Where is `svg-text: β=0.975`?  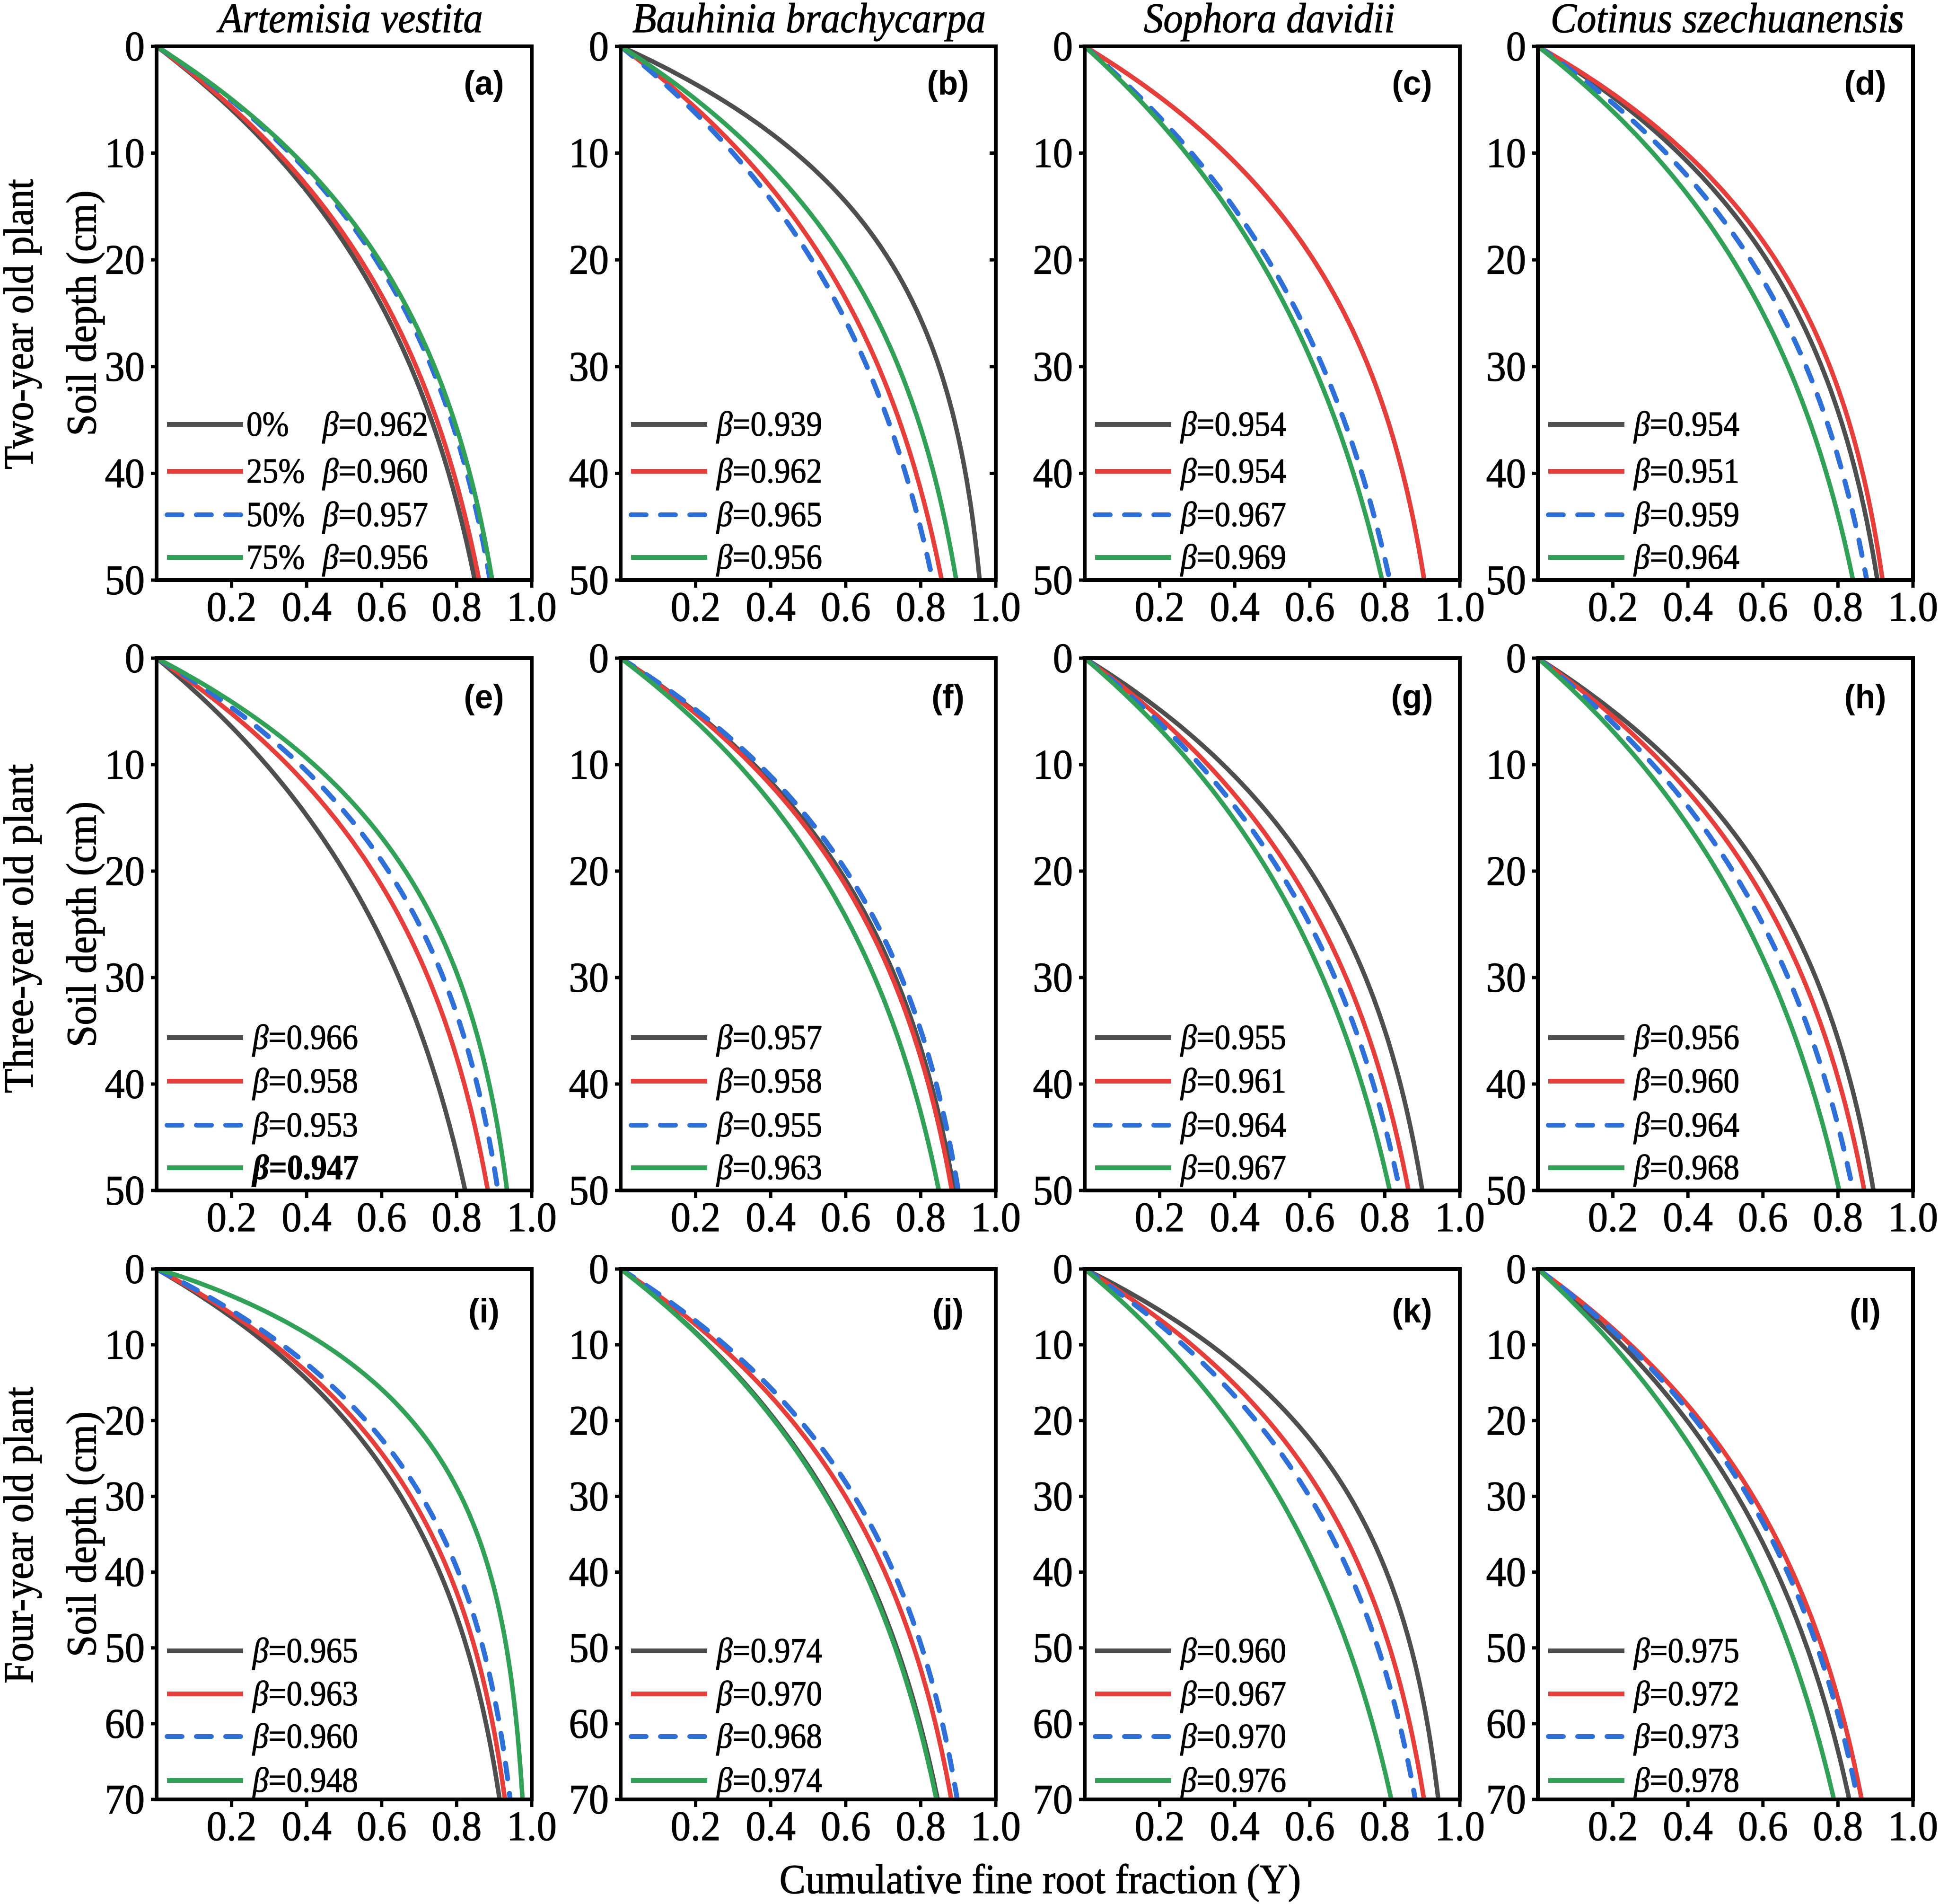 svg-text: β=0.975 is located at coordinates (1686, 1650).